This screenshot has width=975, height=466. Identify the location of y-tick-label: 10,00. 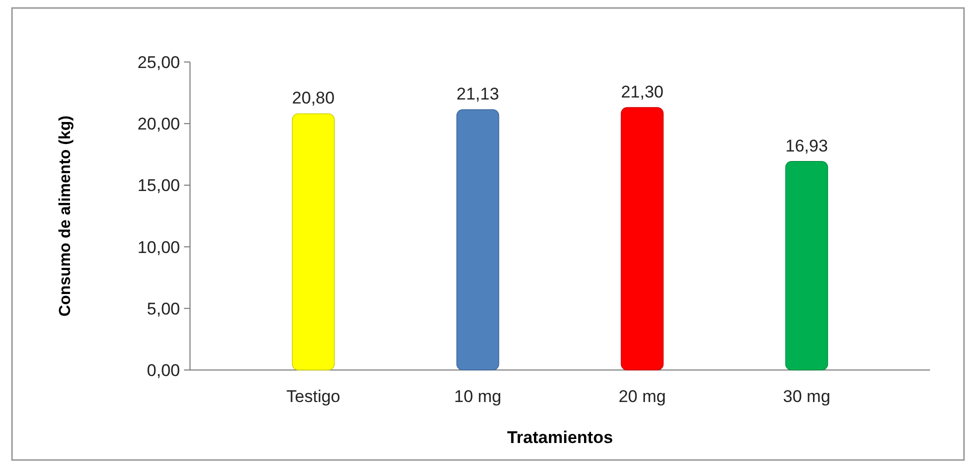
(158, 247).